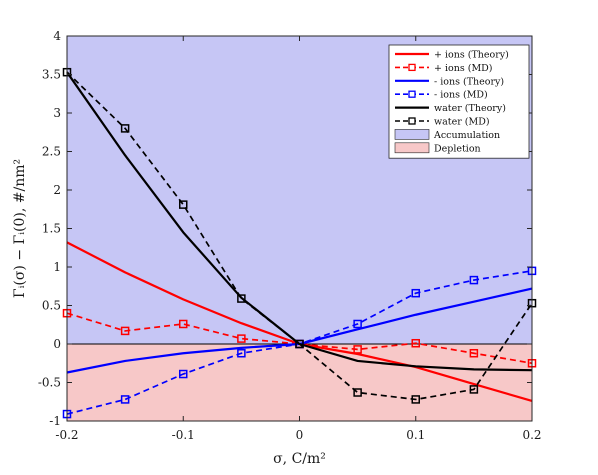 The height and width of the screenshot is (475, 598). Describe the element at coordinates (57, 190) in the screenshot. I see `y-tick-label: 2` at that location.